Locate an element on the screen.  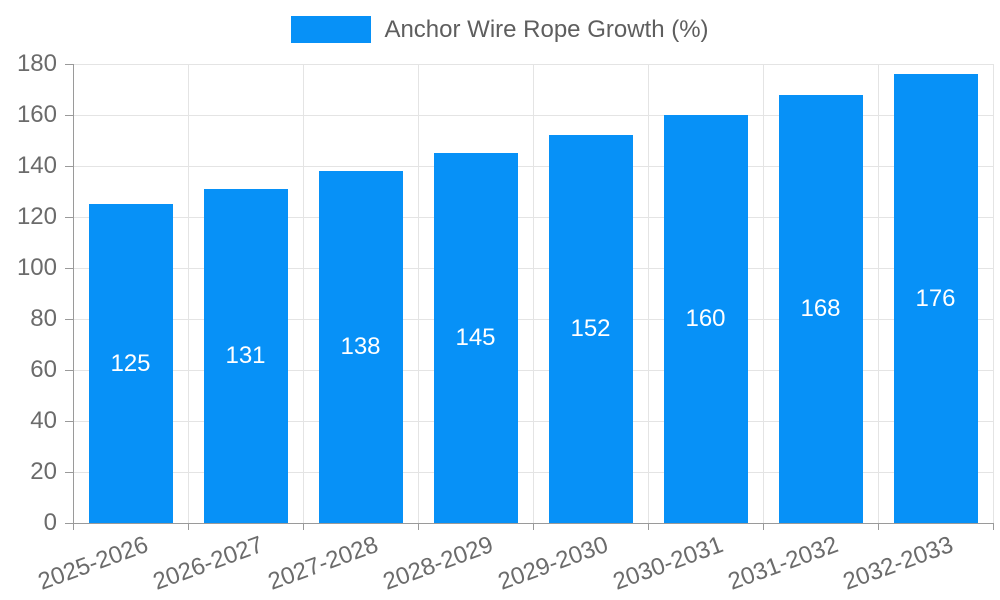
x-axis-tick-label: 2026-2027 is located at coordinates (208, 563).